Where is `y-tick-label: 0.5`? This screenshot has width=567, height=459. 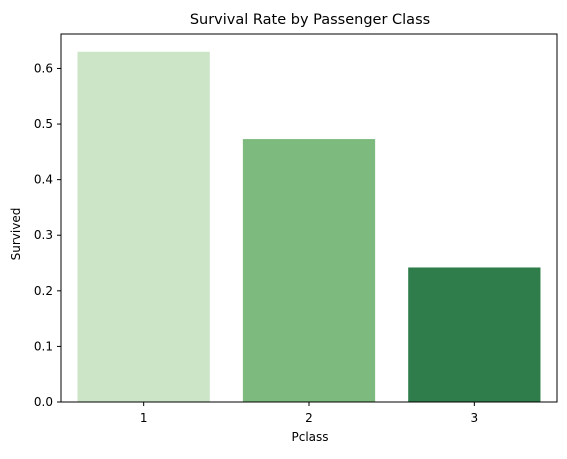 y-tick-label: 0.5 is located at coordinates (43, 124).